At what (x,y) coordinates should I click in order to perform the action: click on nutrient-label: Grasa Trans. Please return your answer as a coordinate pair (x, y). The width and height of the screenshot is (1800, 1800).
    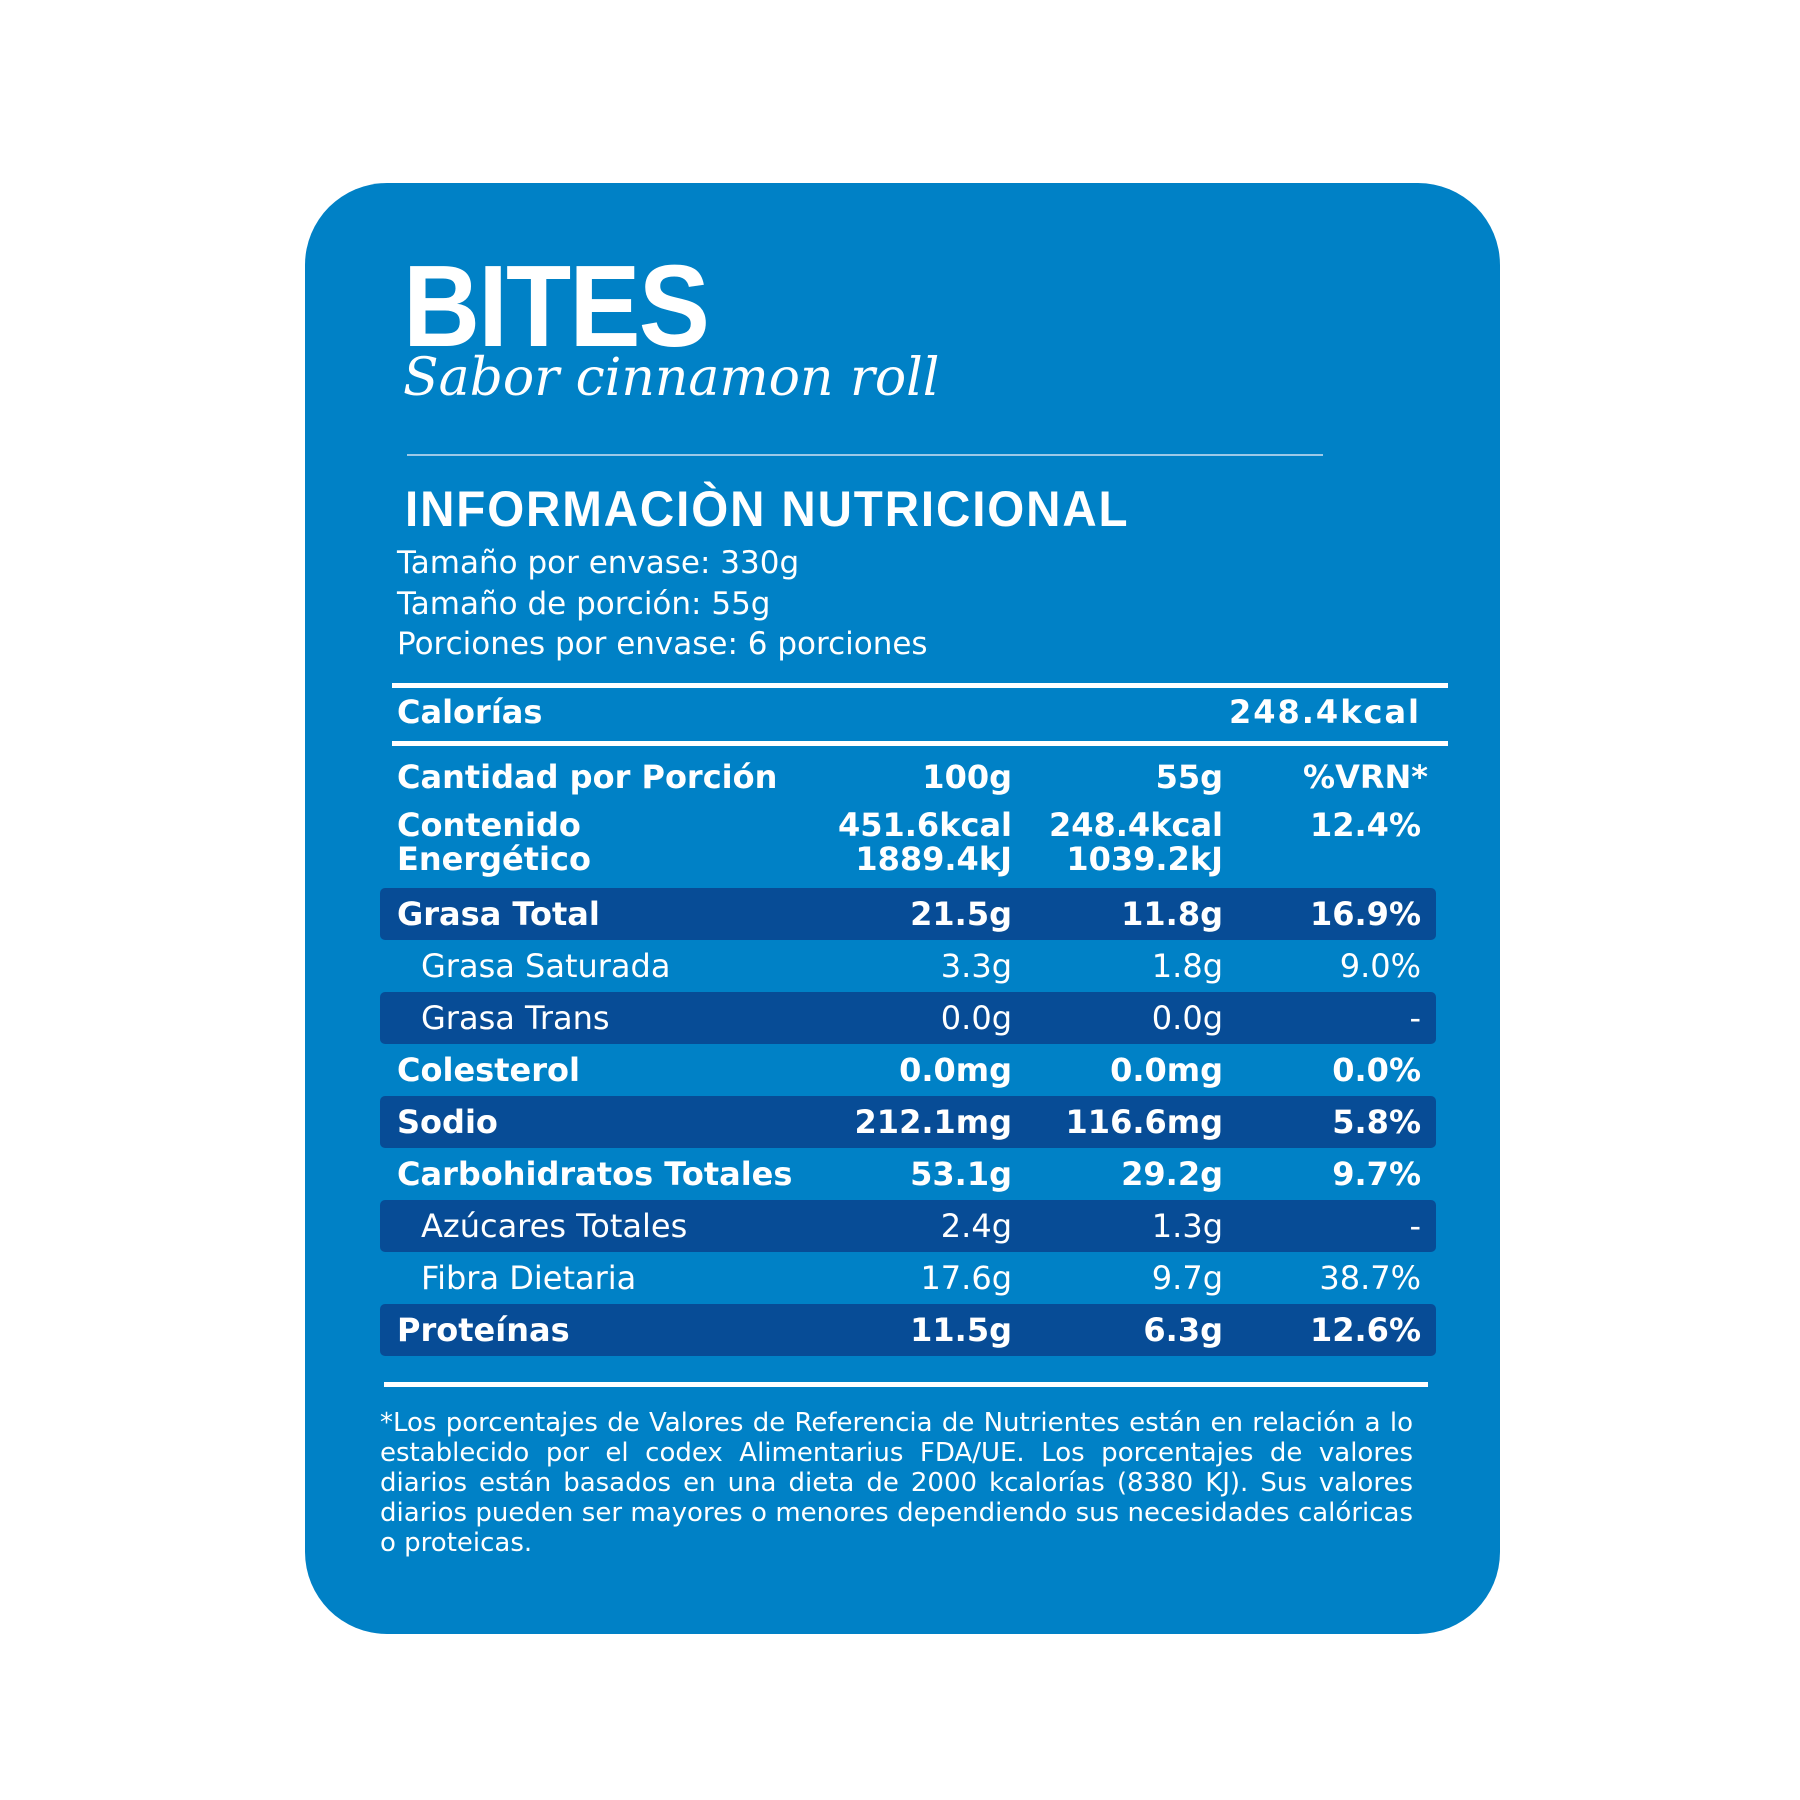
    Looking at the image, I should click on (515, 1018).